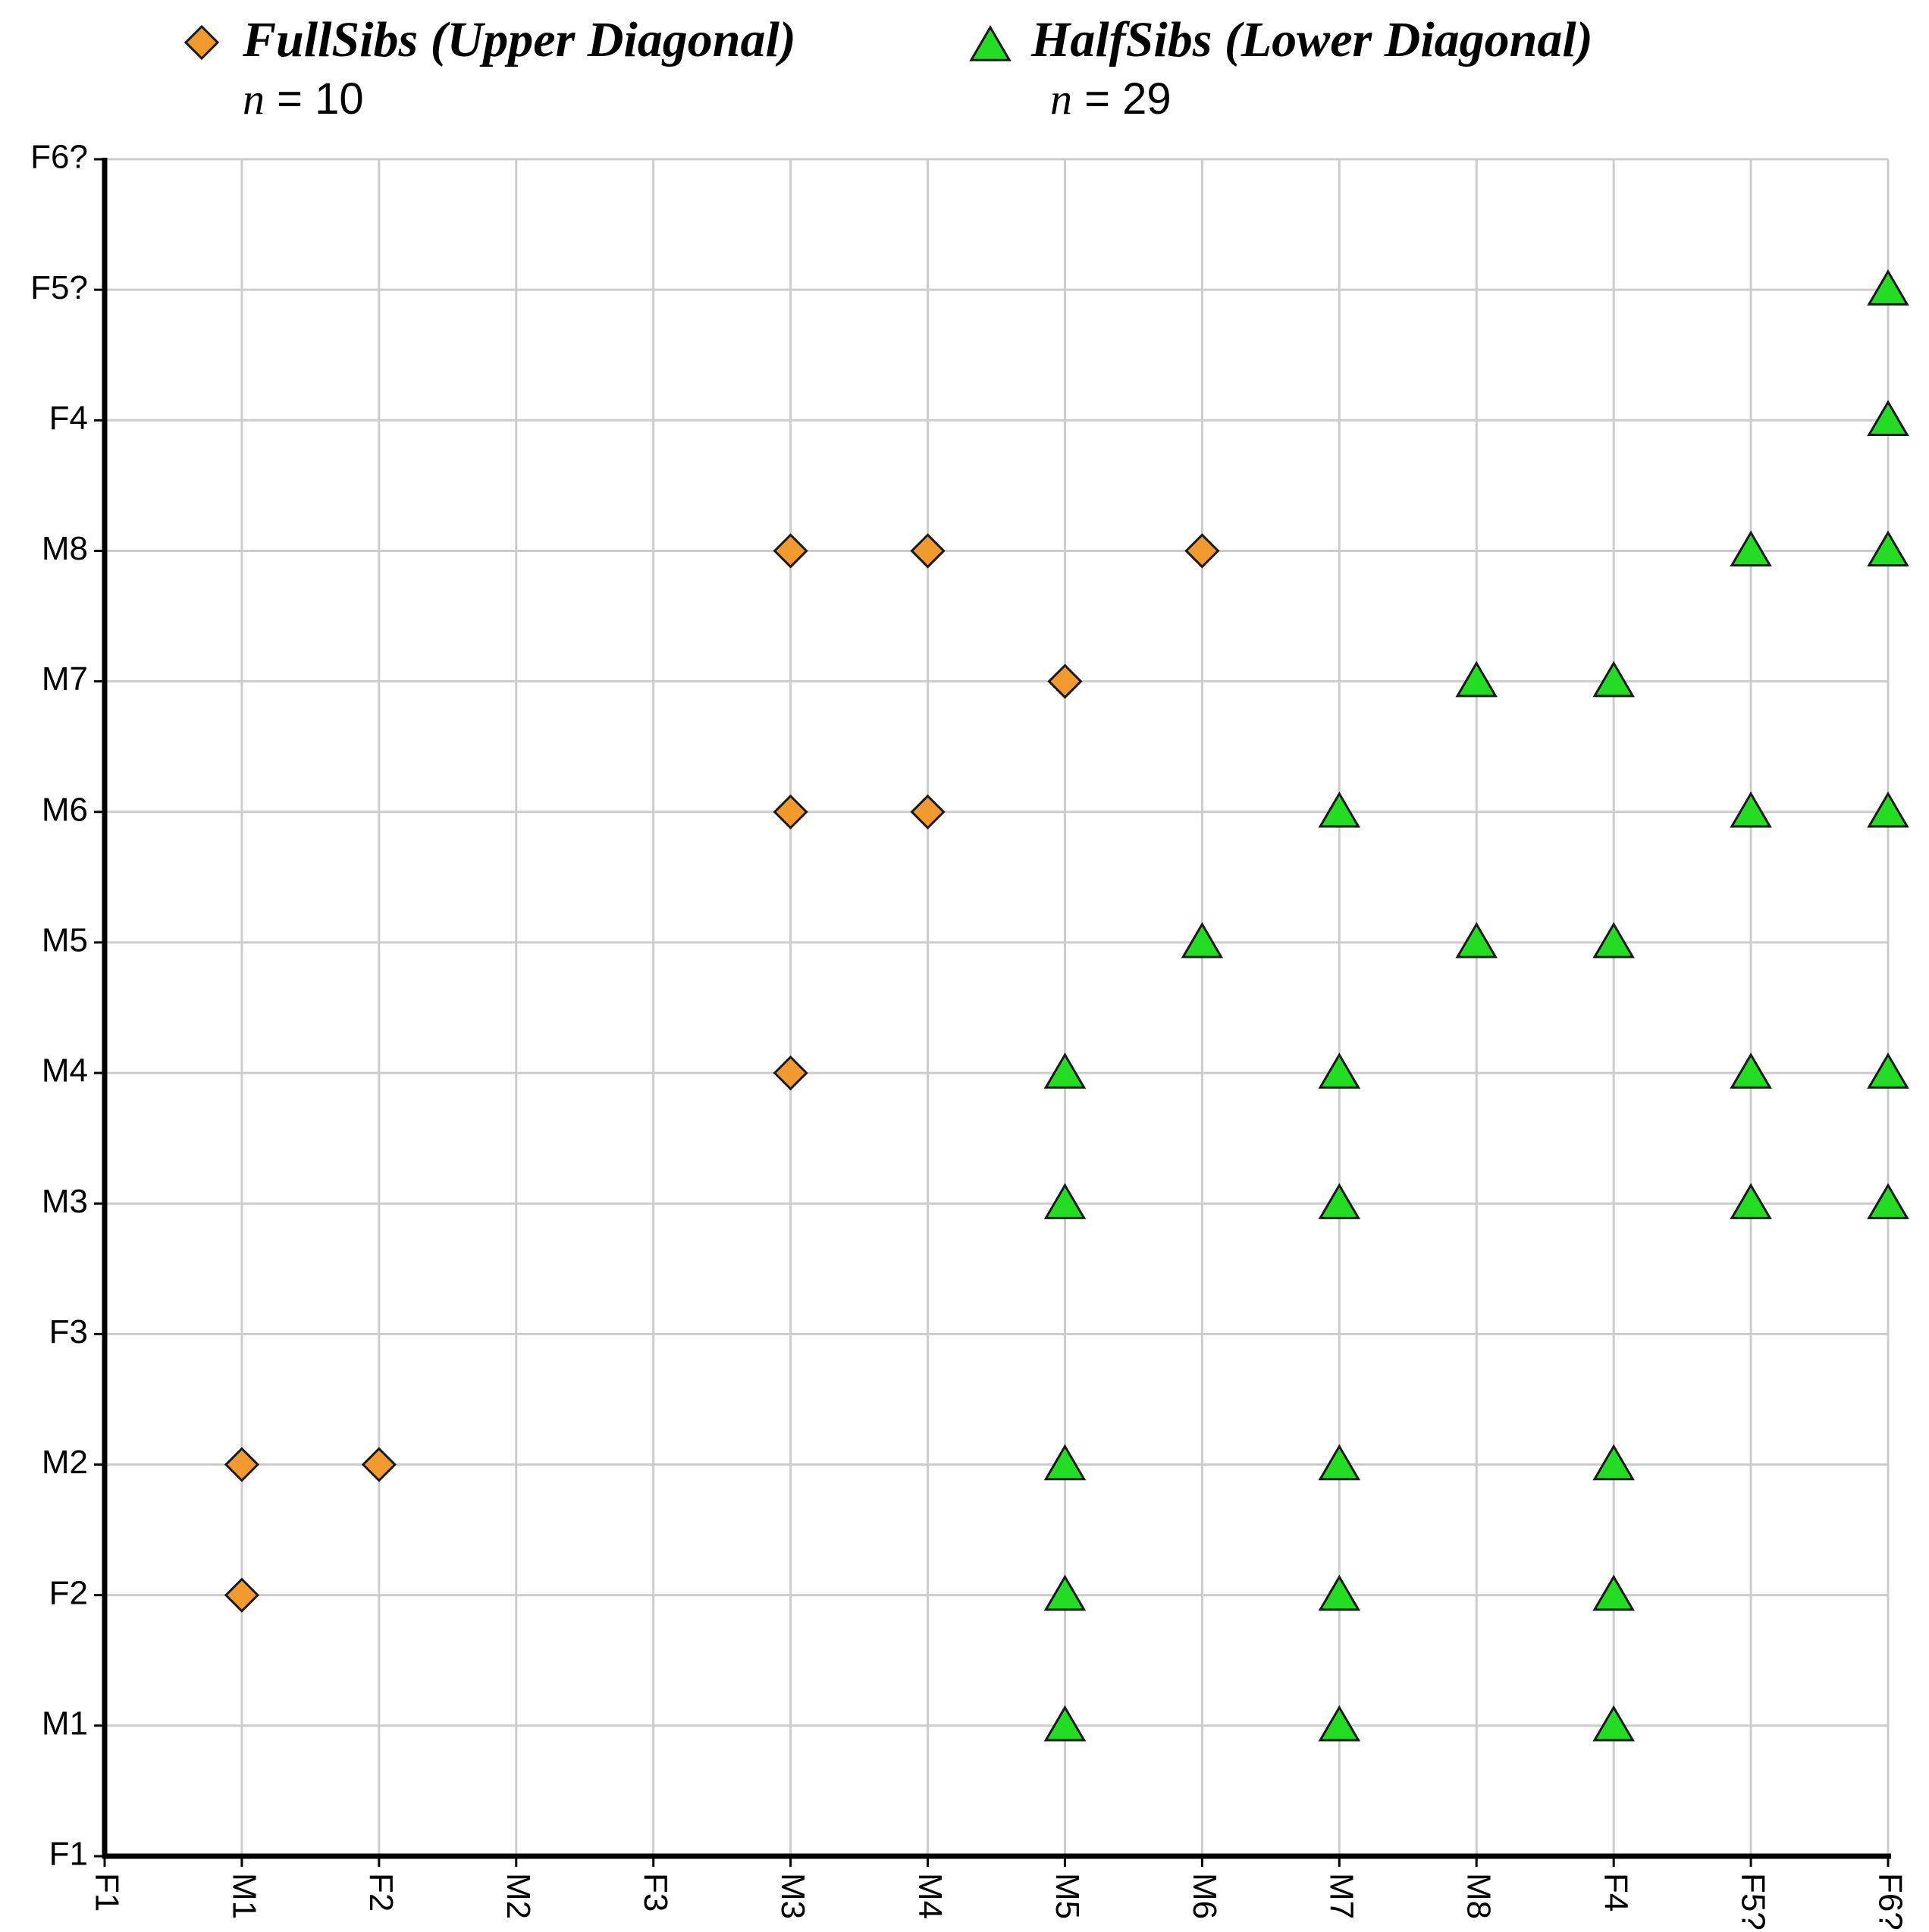 The width and height of the screenshot is (1929, 1932). What do you see at coordinates (1752, 1902) in the screenshot?
I see `x-tick-label: F5?` at bounding box center [1752, 1902].